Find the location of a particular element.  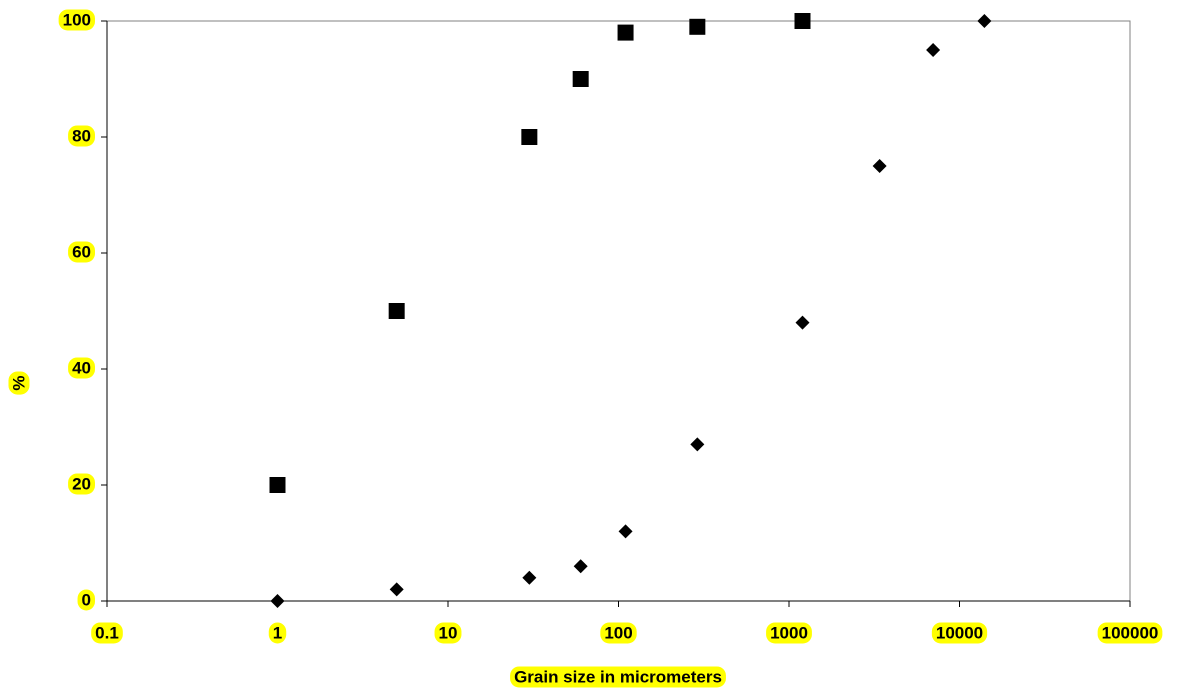

y-tick-label: 60 is located at coordinates (81, 251).